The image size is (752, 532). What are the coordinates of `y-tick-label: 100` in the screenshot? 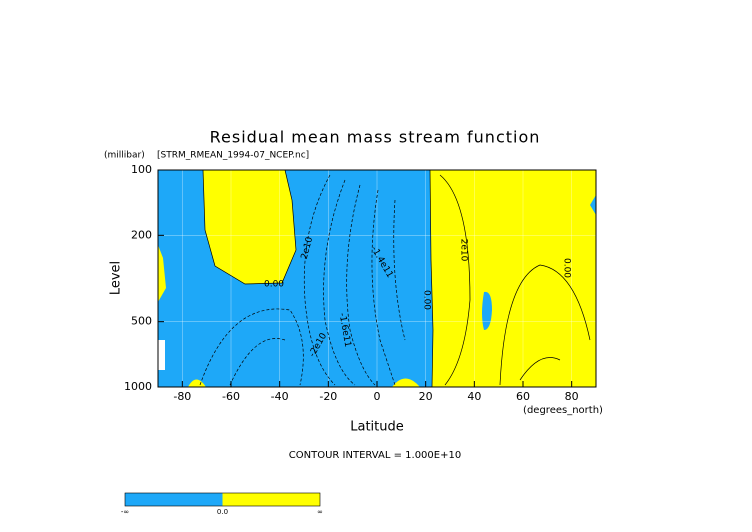 It's located at (141, 169).